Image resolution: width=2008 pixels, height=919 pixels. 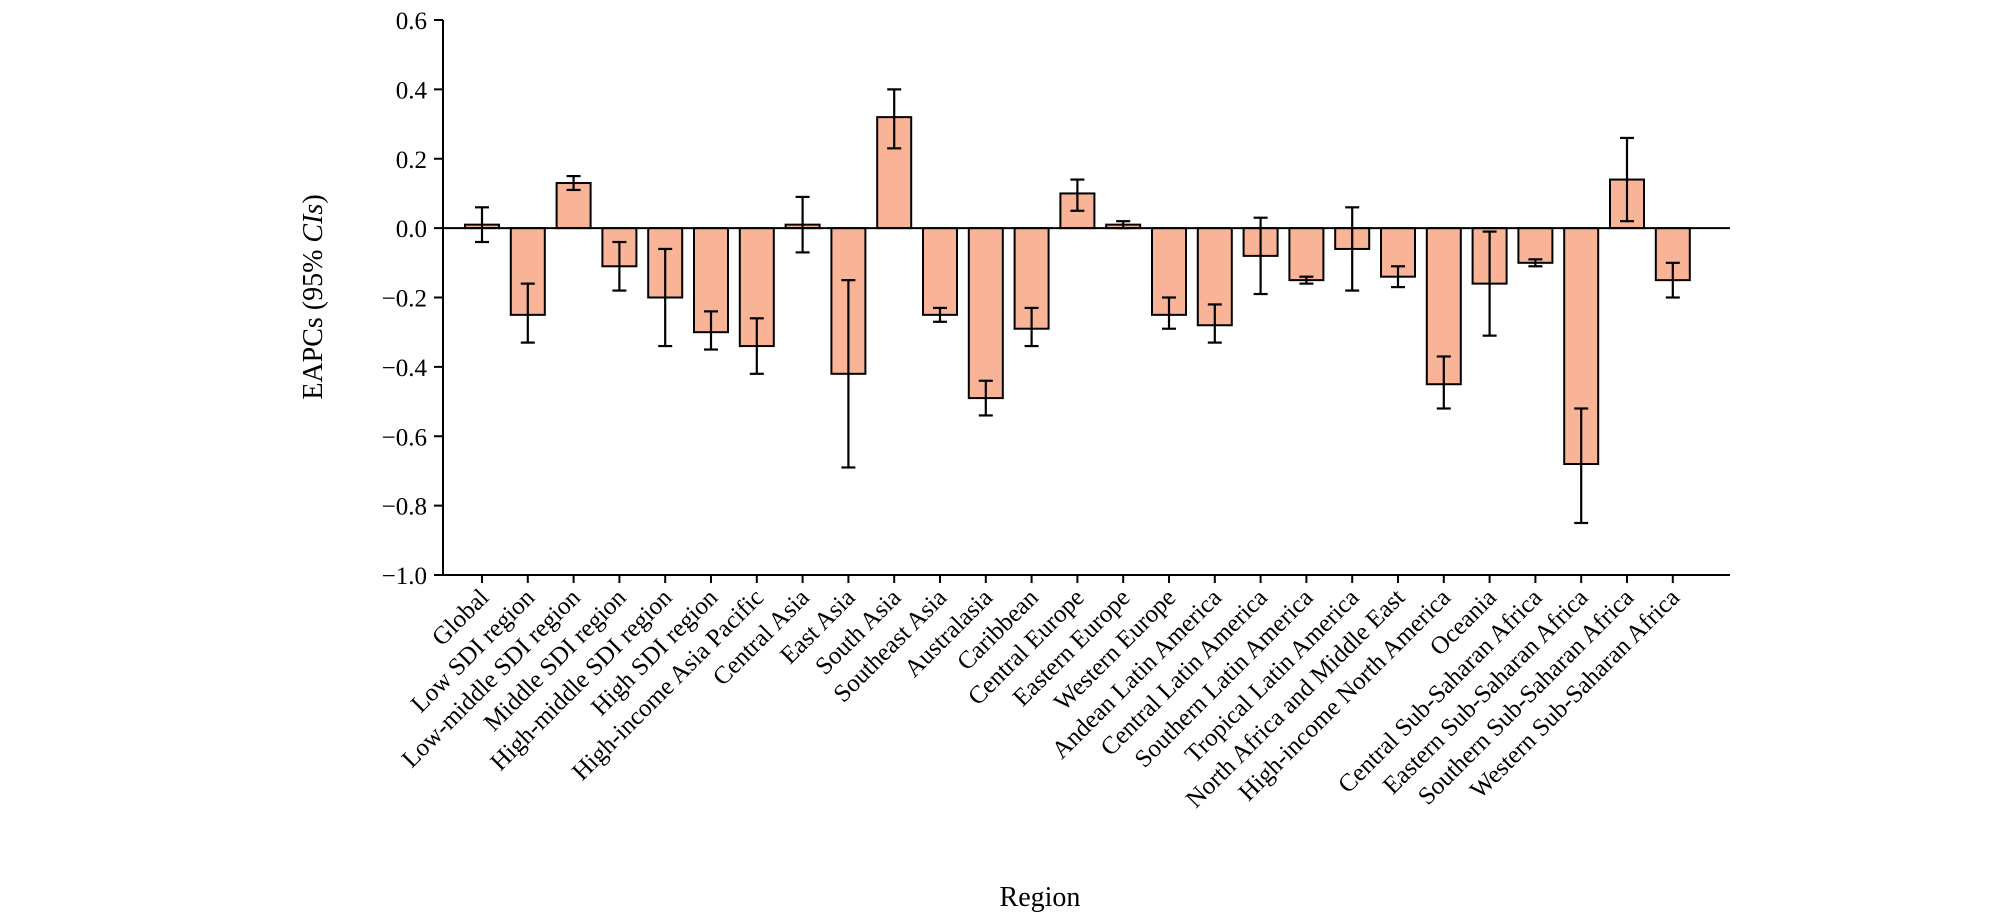 What do you see at coordinates (405, 368) in the screenshot?
I see `y-tick-label: −0.4` at bounding box center [405, 368].